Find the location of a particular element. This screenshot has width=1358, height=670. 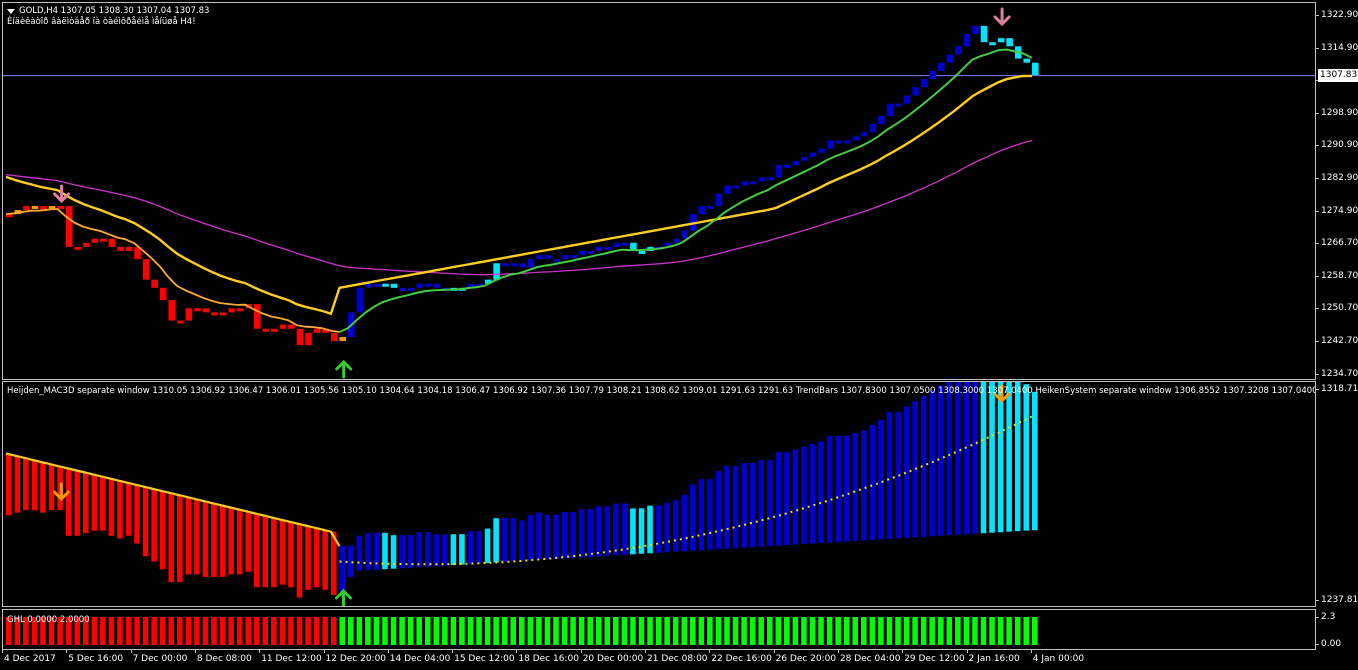

sell-arrow-icon is located at coordinates (62, 194).